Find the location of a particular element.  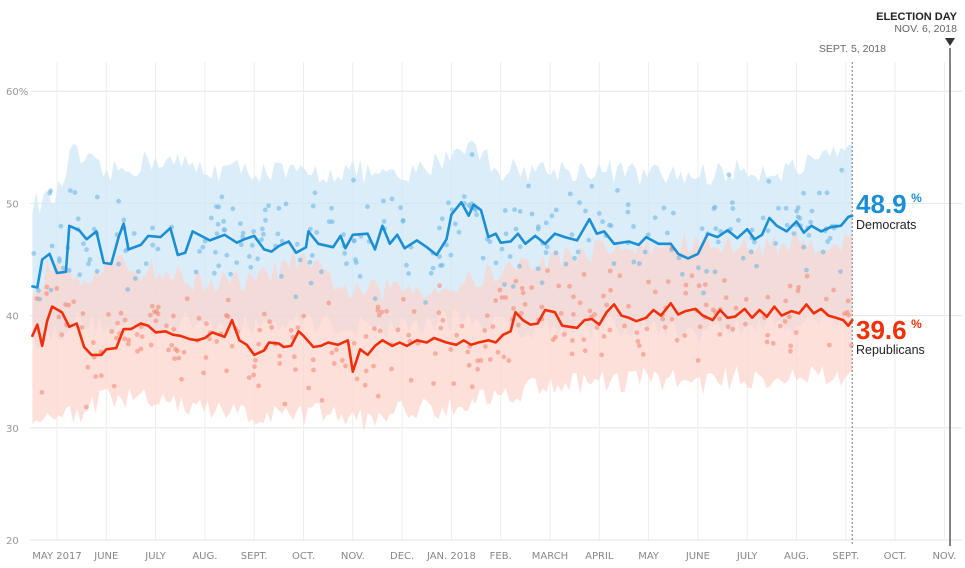

y-tick-label: 60% is located at coordinates (17, 92).